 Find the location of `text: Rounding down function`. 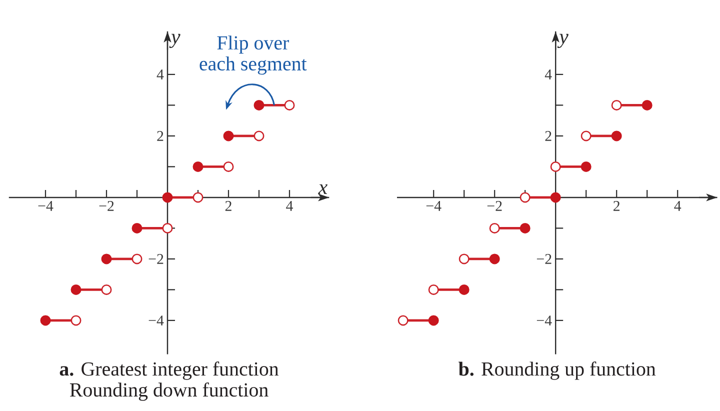

text: Rounding down function is located at coordinates (169, 391).